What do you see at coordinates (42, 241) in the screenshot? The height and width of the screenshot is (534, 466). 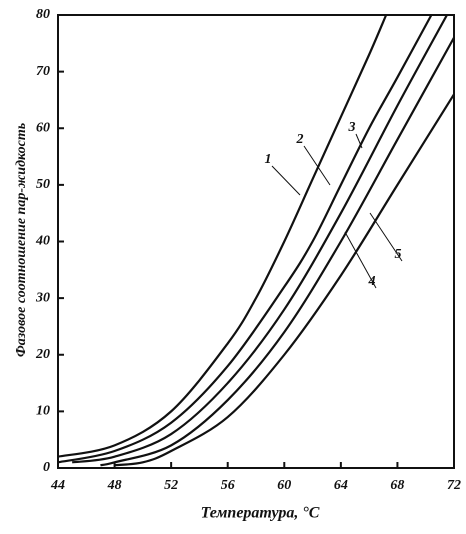 I see `y-tick-label: 40` at bounding box center [42, 241].